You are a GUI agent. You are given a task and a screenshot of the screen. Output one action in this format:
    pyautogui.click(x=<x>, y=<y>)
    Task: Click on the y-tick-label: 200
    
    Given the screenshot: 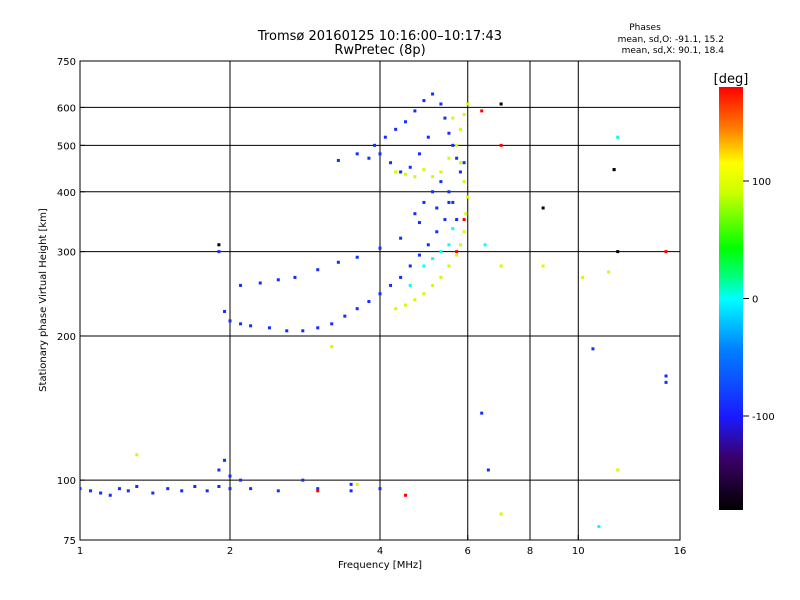 What is the action you would take?
    pyautogui.click(x=66, y=337)
    